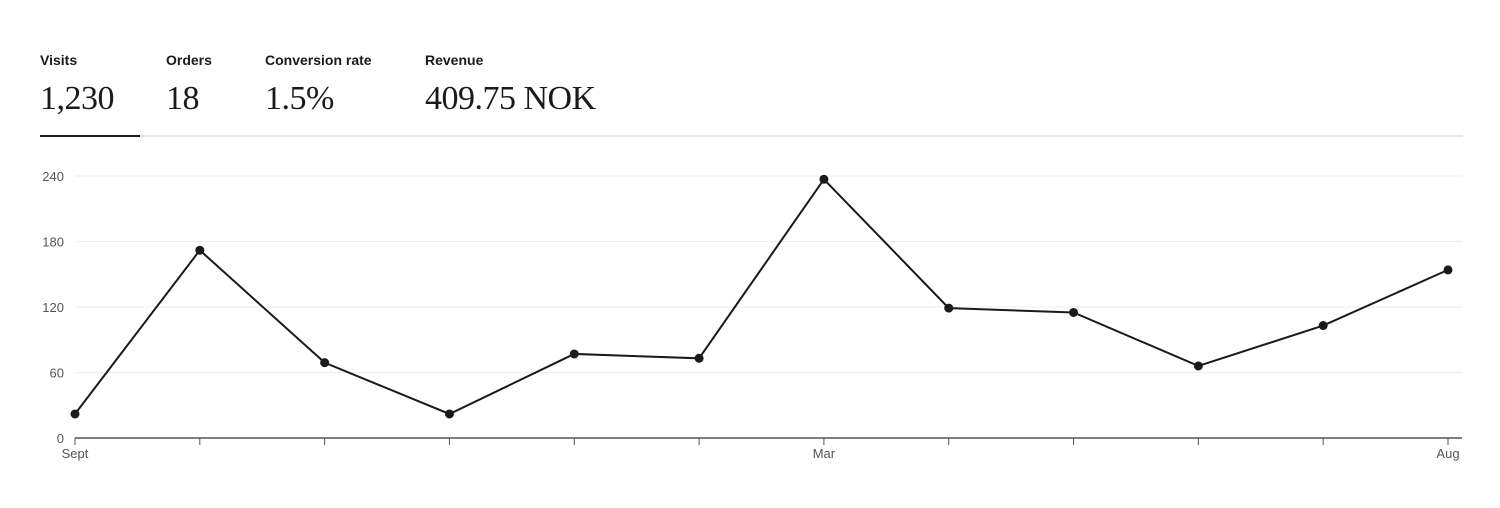 This screenshot has width=1500, height=508. What do you see at coordinates (53, 242) in the screenshot?
I see `y-tick-label: 180` at bounding box center [53, 242].